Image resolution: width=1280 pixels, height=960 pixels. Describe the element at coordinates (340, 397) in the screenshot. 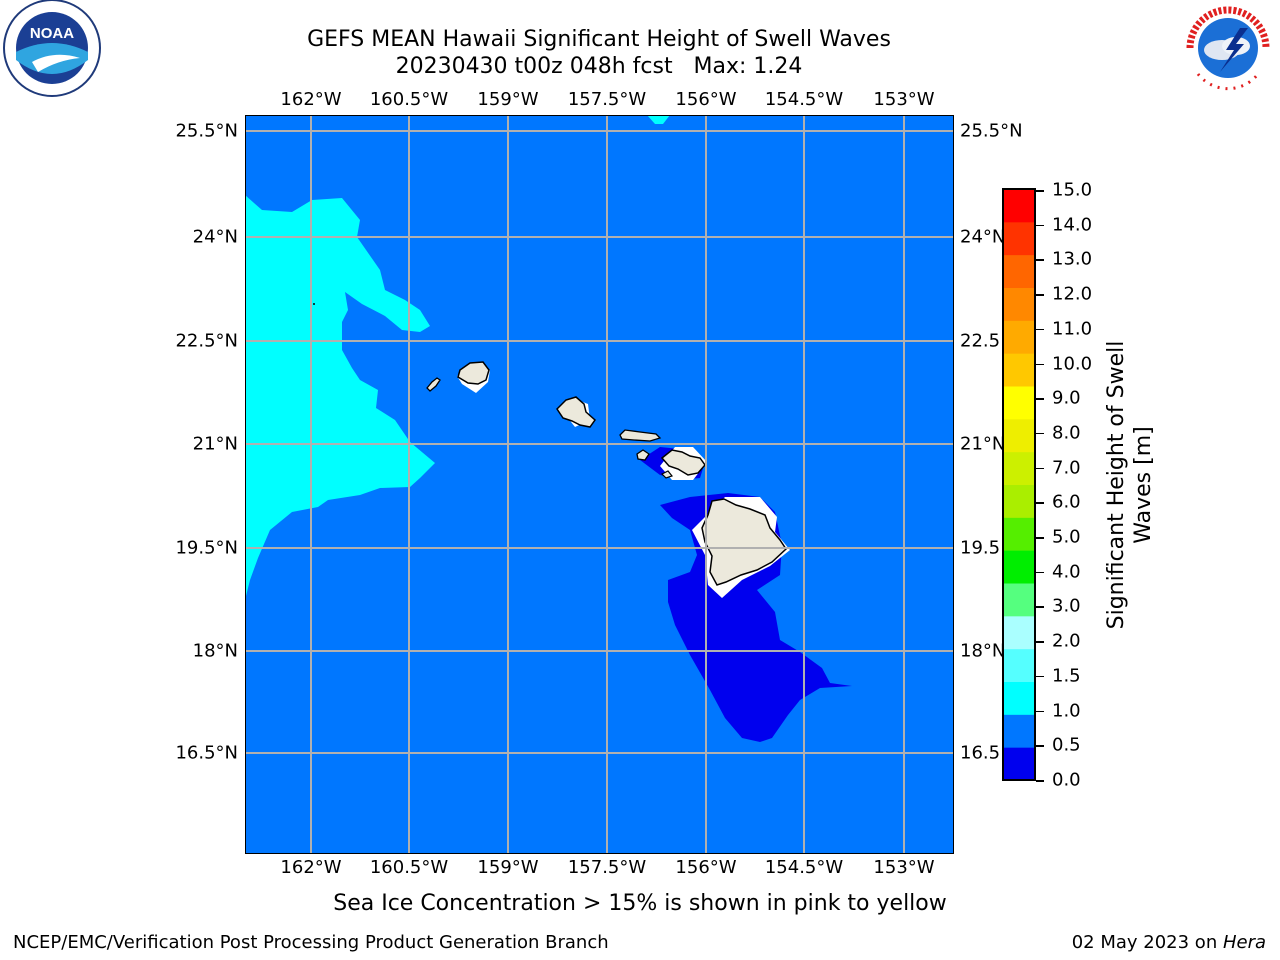

I see `ocean-1.0-1.5-west` at that location.